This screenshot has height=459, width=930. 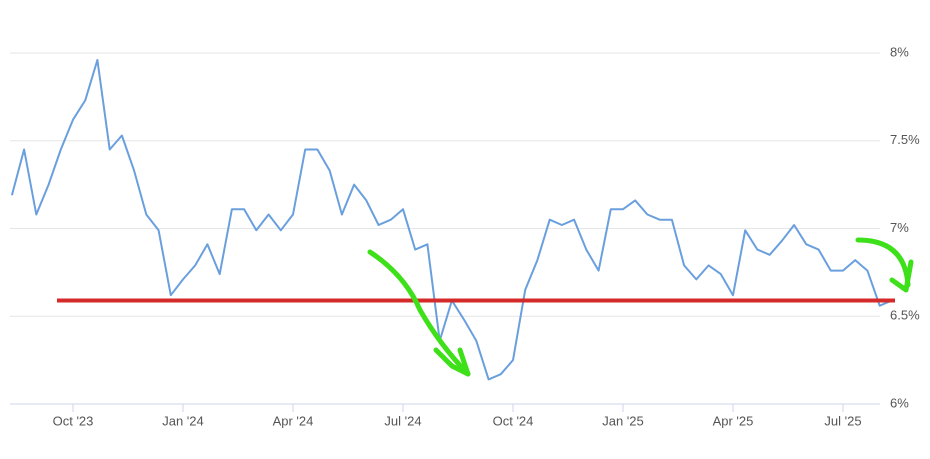 What do you see at coordinates (402, 420) in the screenshot?
I see `x-tick-label: Jul '24` at bounding box center [402, 420].